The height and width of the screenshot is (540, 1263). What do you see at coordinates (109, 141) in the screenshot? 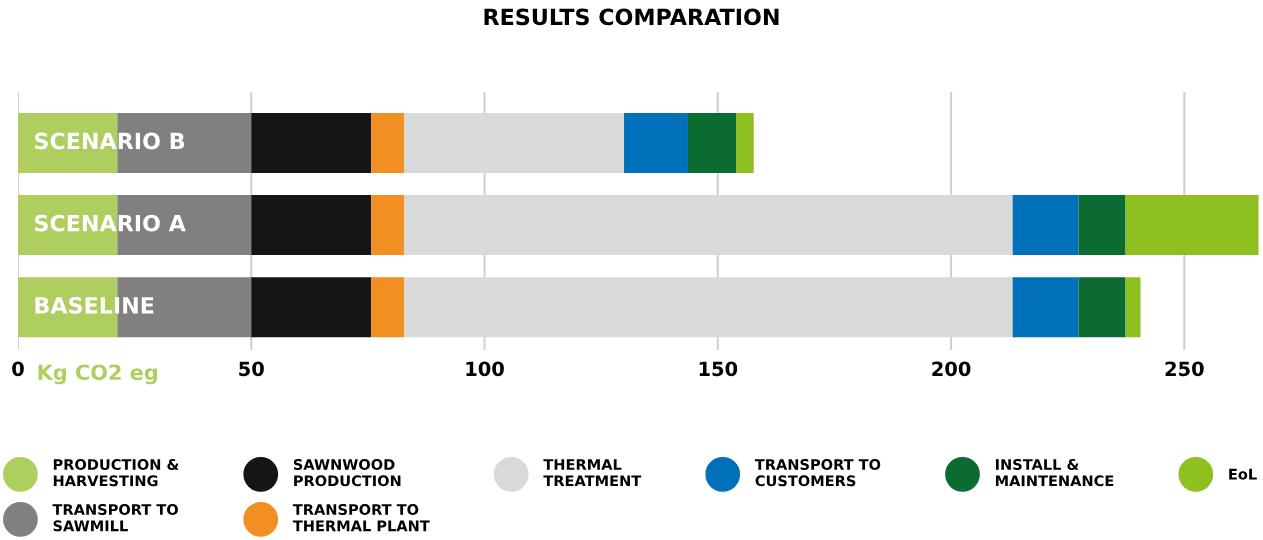
I see `y-tick-label: SCENARIO B` at bounding box center [109, 141].